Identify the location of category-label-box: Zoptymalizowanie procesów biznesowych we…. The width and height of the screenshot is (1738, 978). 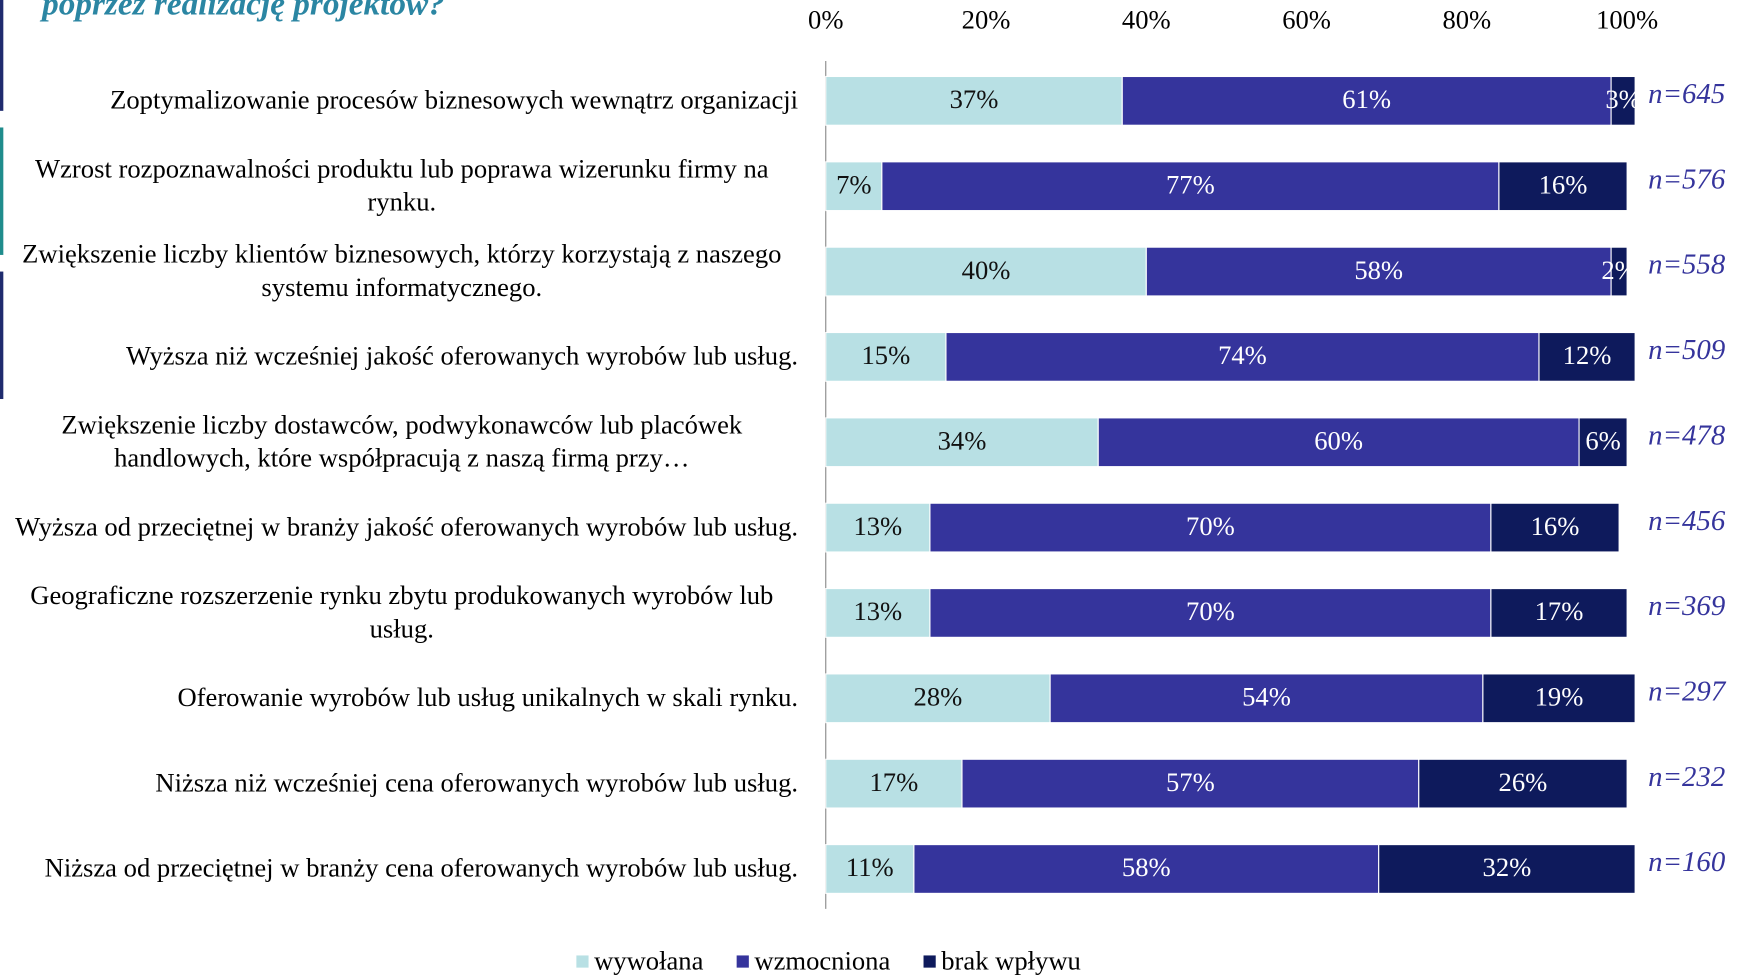
(402, 101).